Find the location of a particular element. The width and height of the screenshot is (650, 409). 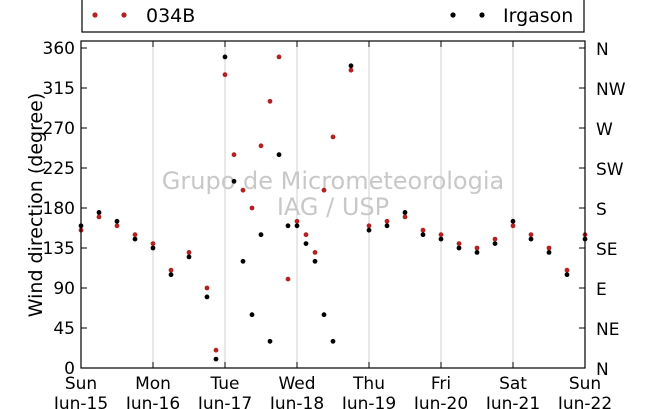

y-tick-label: 0 is located at coordinates (69, 369).